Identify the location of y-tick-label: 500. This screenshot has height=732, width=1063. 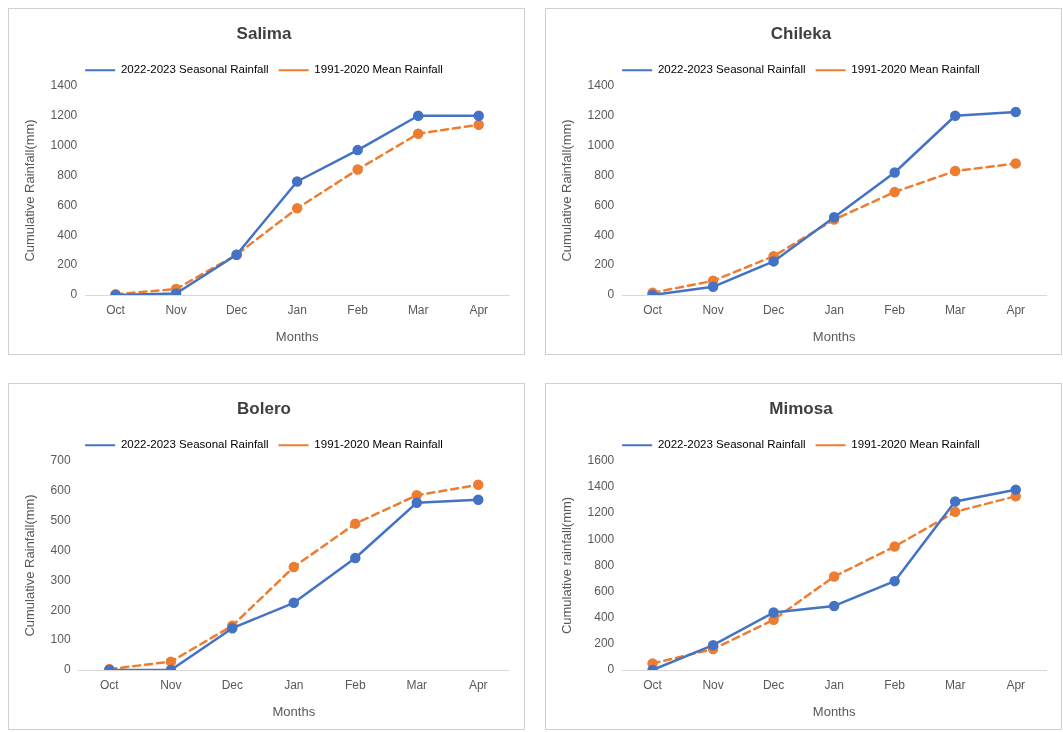
(60, 519).